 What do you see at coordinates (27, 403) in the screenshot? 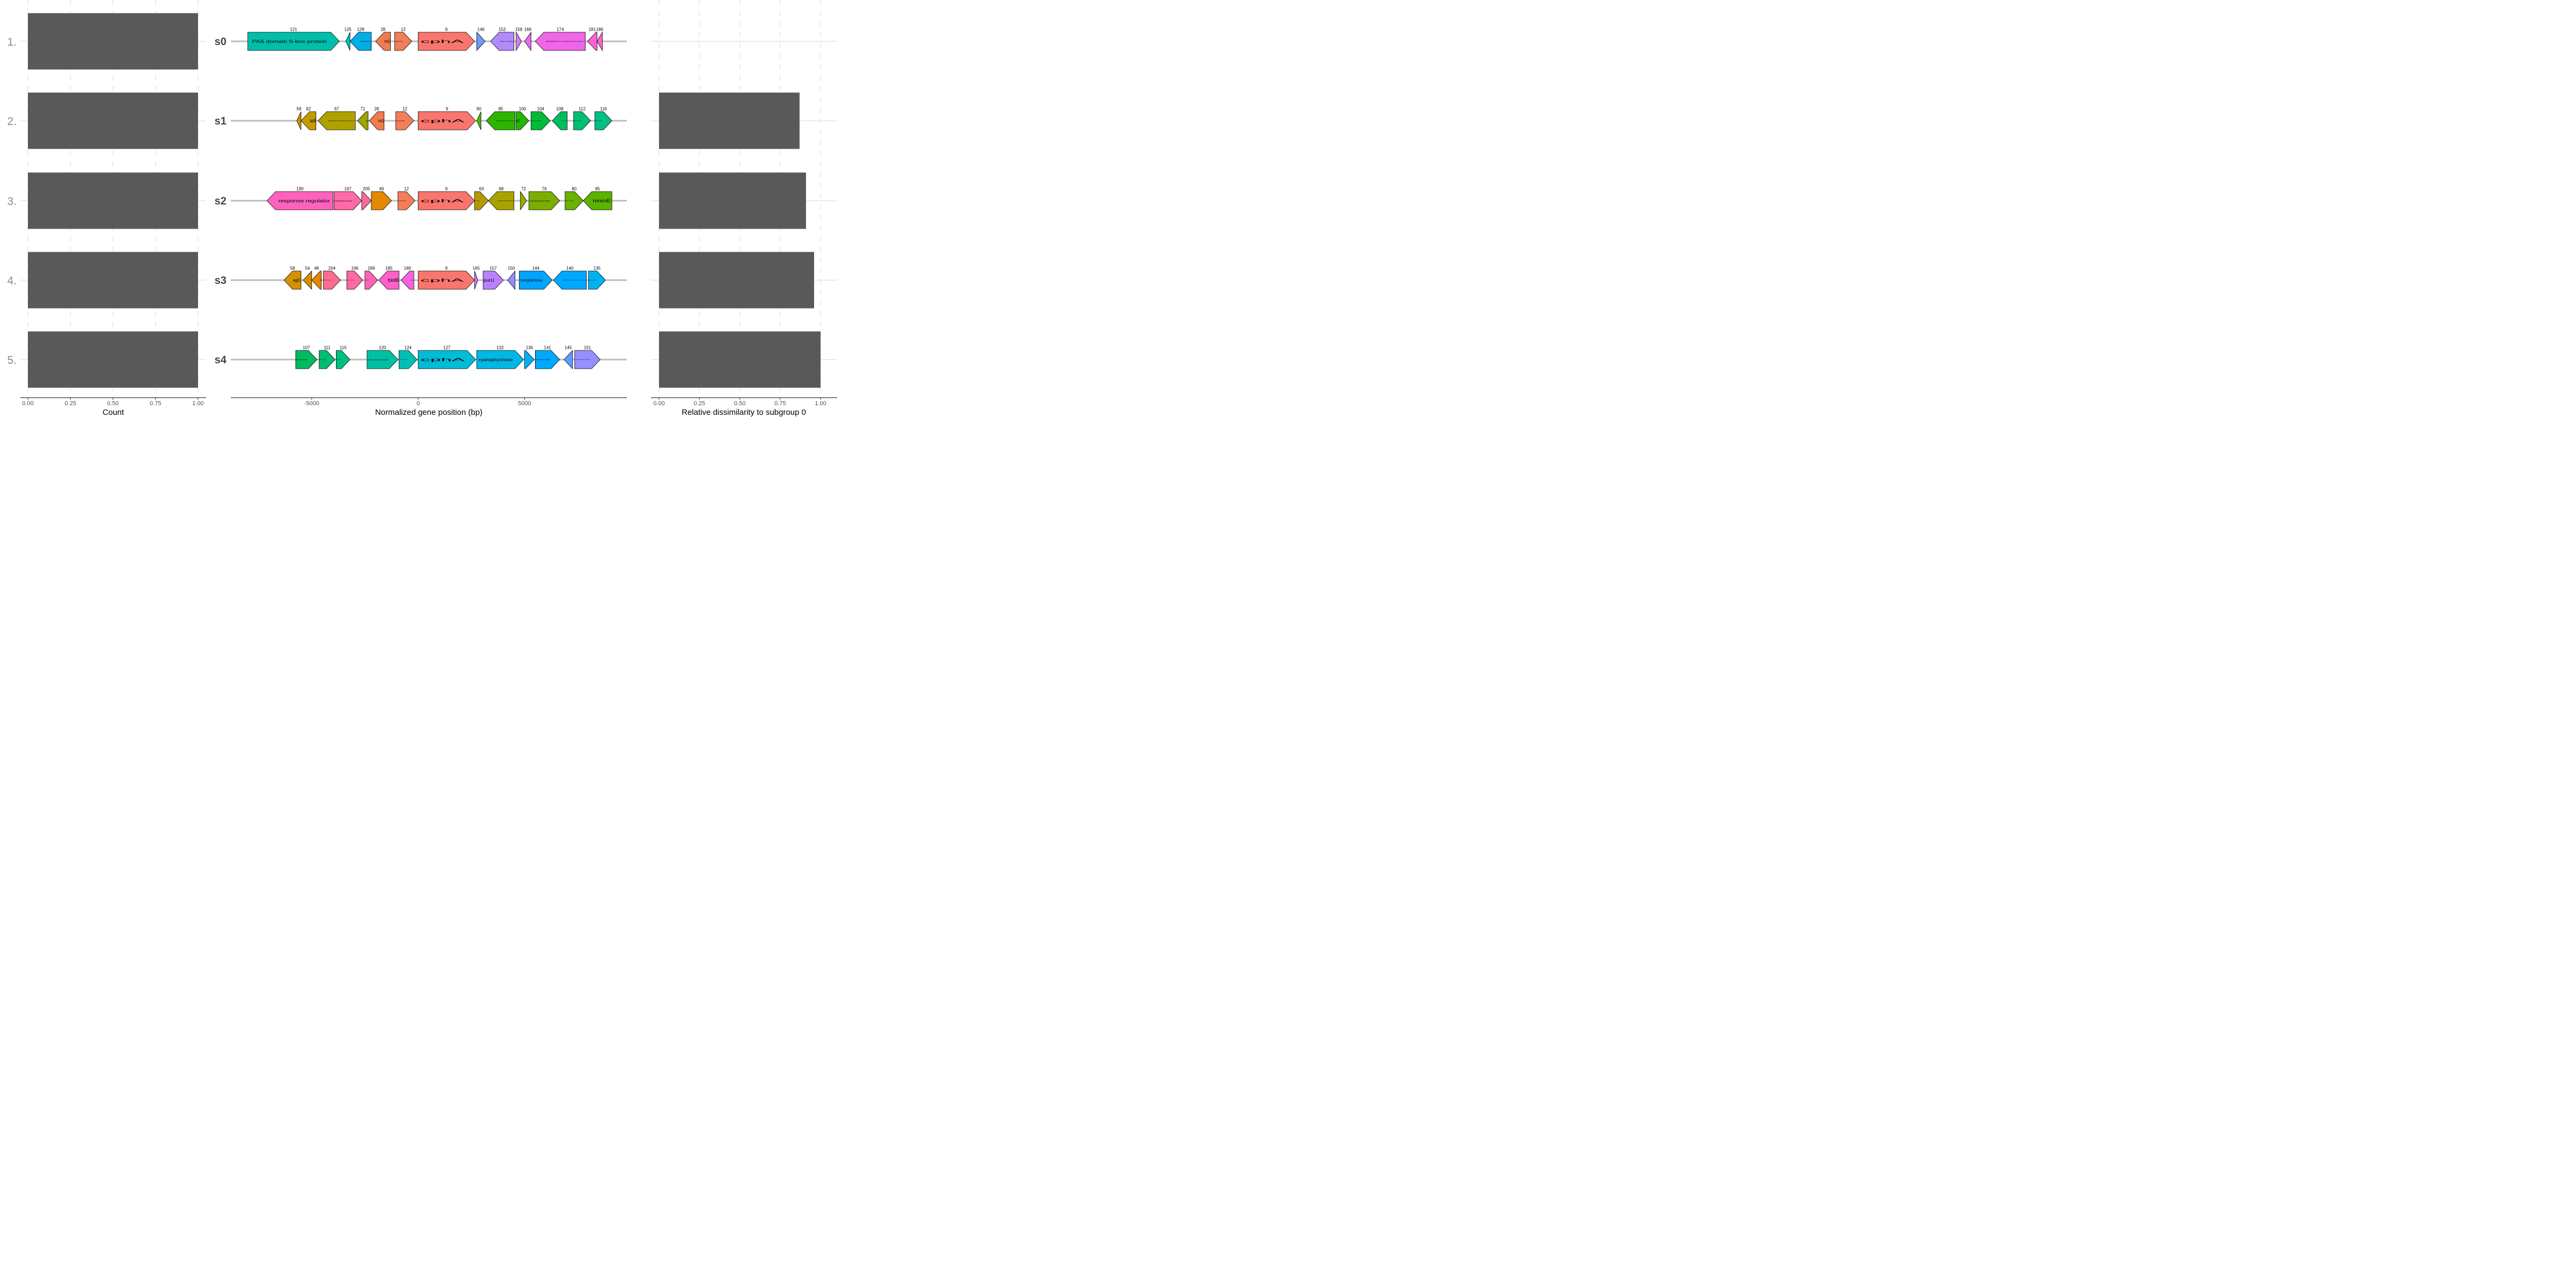
I see `left-x-tick-label: 0.00` at bounding box center [27, 403].